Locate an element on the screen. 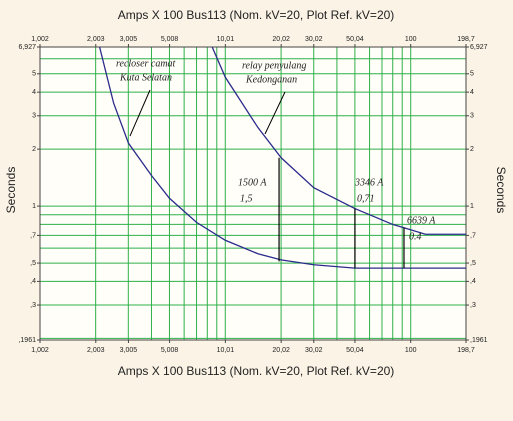  marker-current: 6639 A is located at coordinates (421, 220).